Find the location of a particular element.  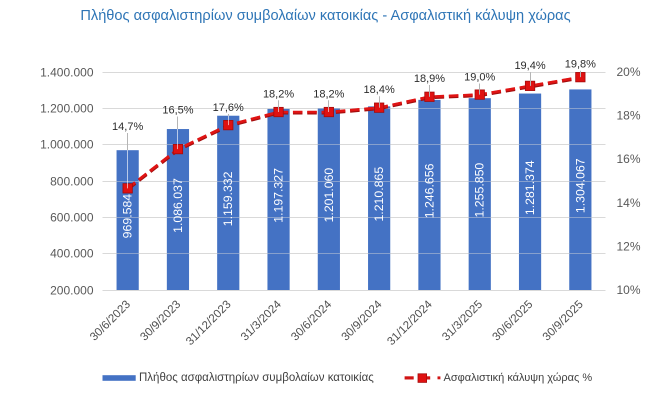

svg-text: 18,9% is located at coordinates (429, 79).